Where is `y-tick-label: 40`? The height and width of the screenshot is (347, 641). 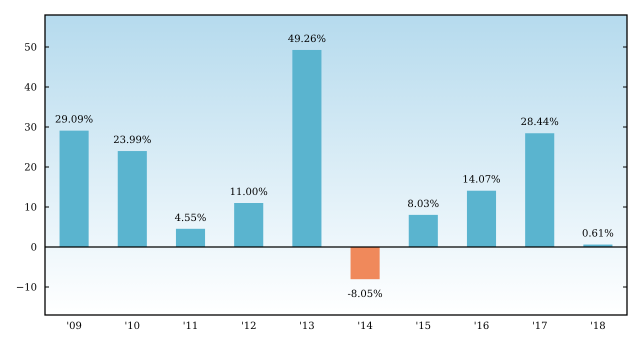
y-tick-label: 40 is located at coordinates (30, 88).